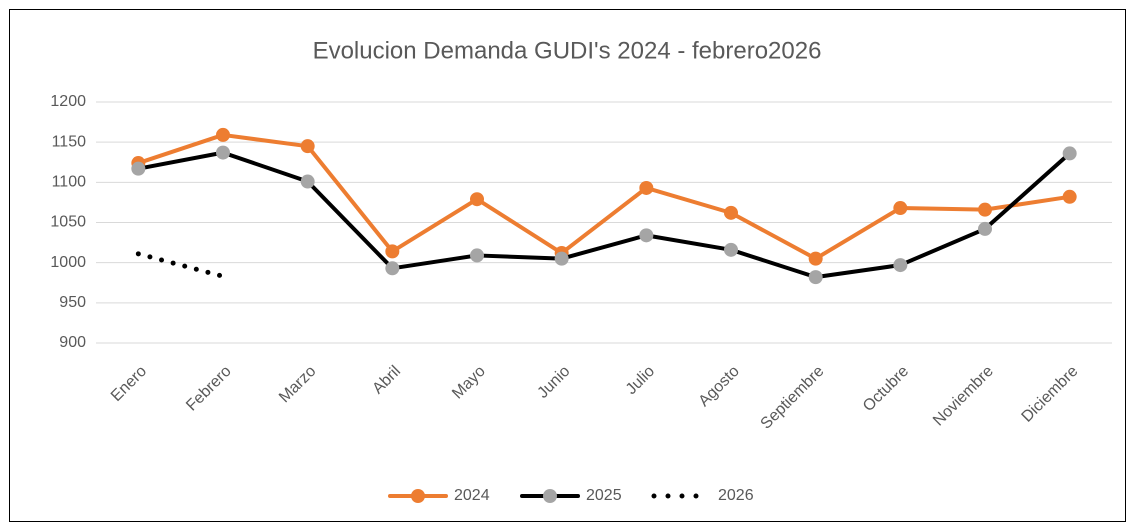  I want to click on y-tick-label: 1000, so click(68, 262).